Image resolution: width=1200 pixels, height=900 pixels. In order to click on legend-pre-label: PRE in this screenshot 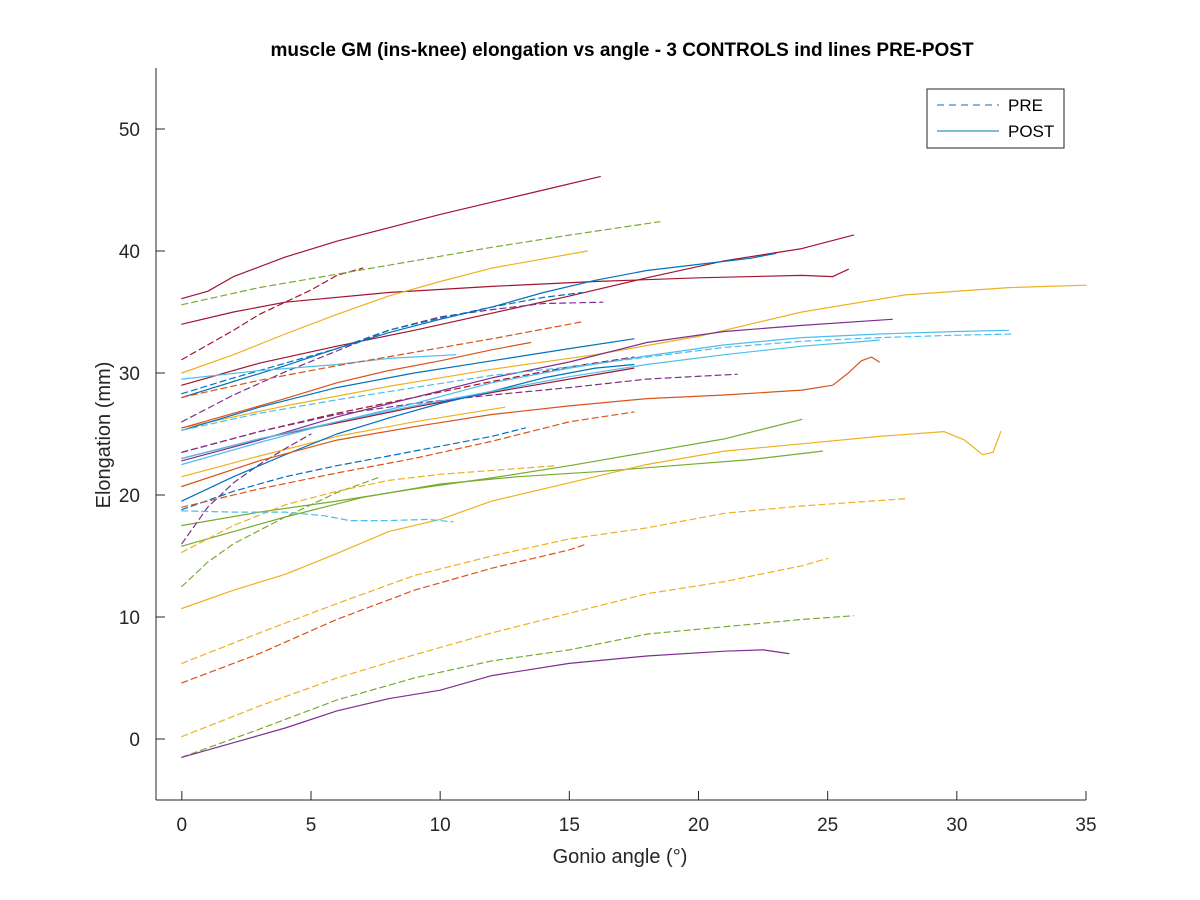, I will do `click(1025, 105)`.